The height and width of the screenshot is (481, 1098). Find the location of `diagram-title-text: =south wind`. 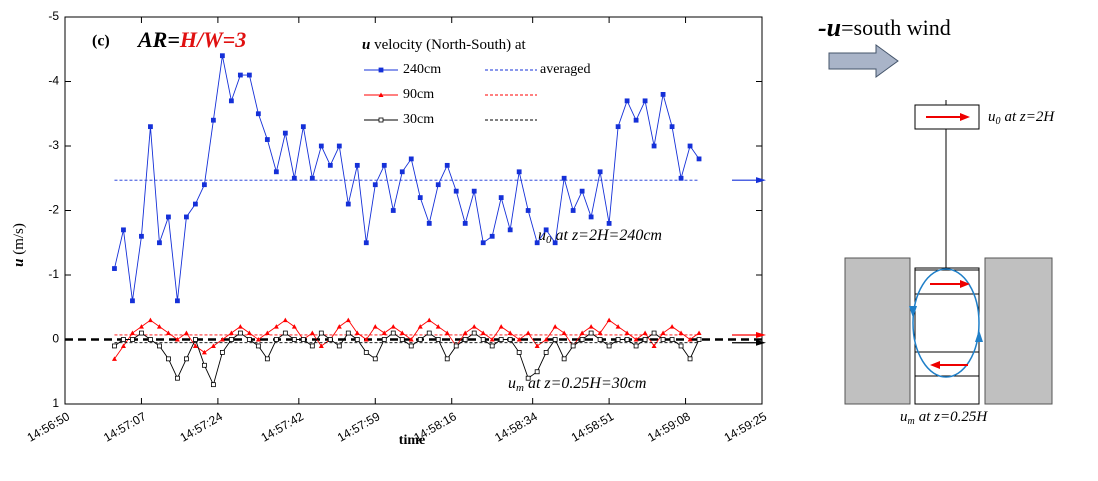

diagram-title-text: =south wind is located at coordinates (896, 27).